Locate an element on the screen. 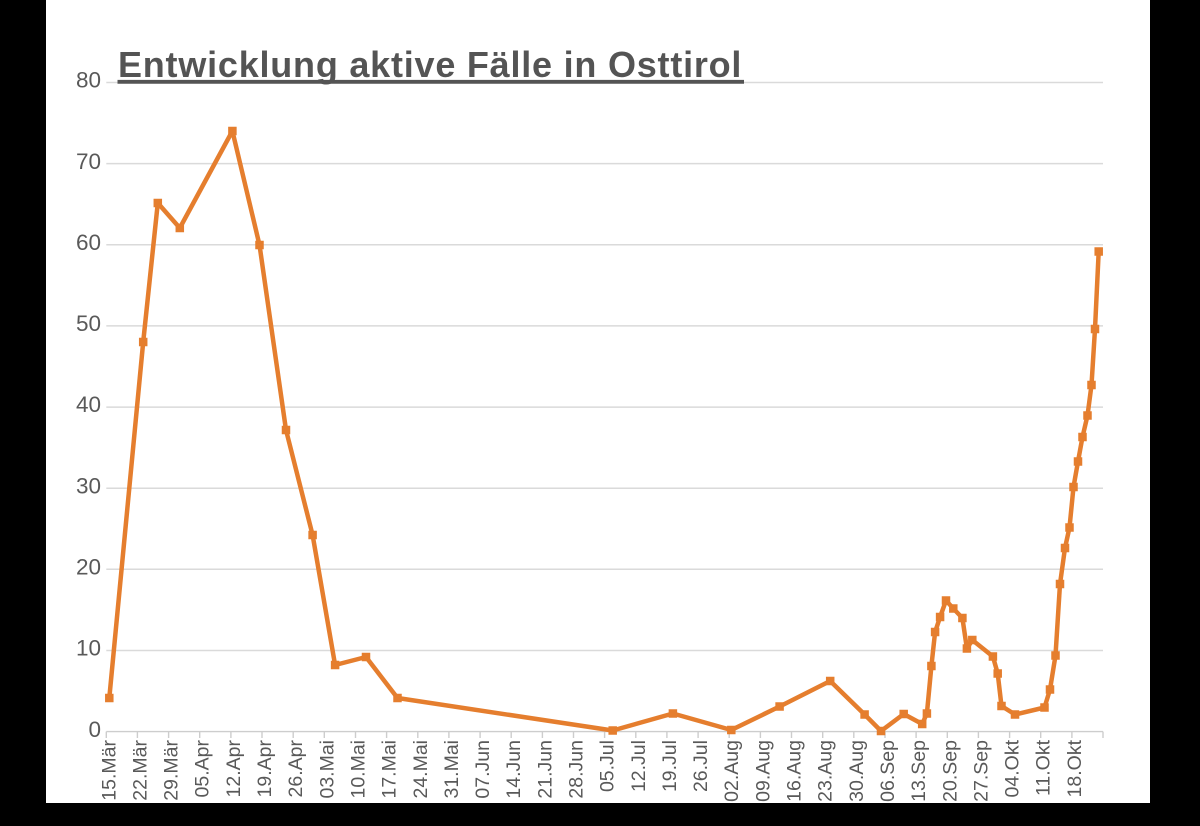 The height and width of the screenshot is (826, 1200). svg-text: 26.Apr is located at coordinates (296, 768).